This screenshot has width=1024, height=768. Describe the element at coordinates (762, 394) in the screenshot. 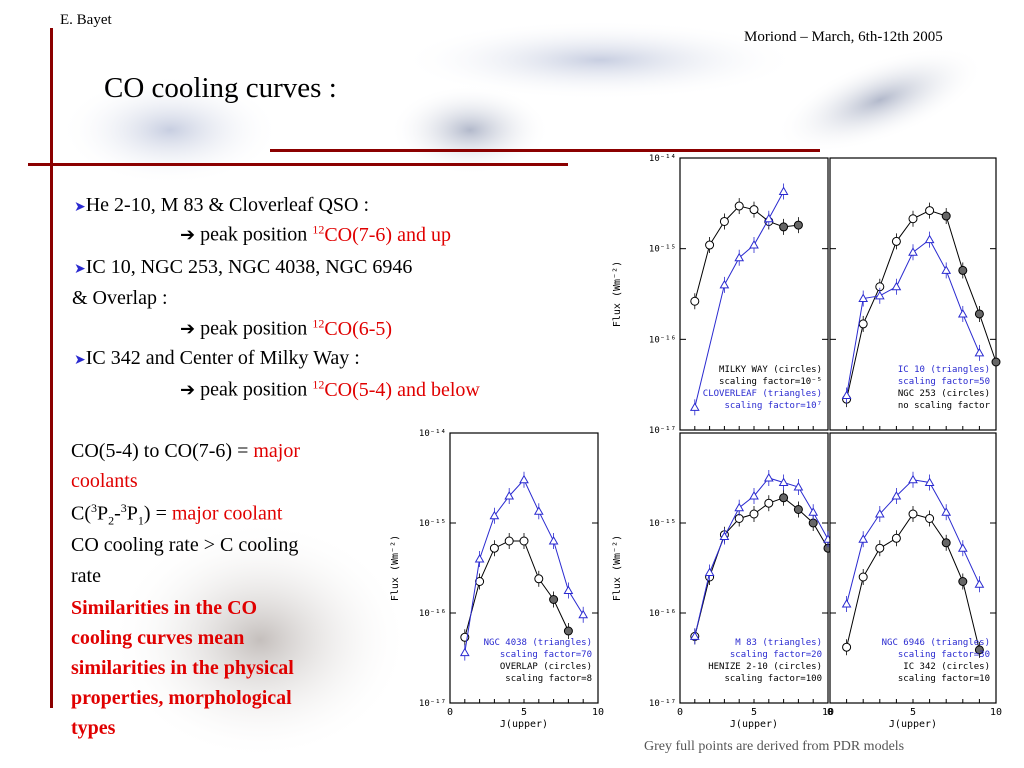

I see `legend-label: CLOVERLEAF (triangles)` at that location.